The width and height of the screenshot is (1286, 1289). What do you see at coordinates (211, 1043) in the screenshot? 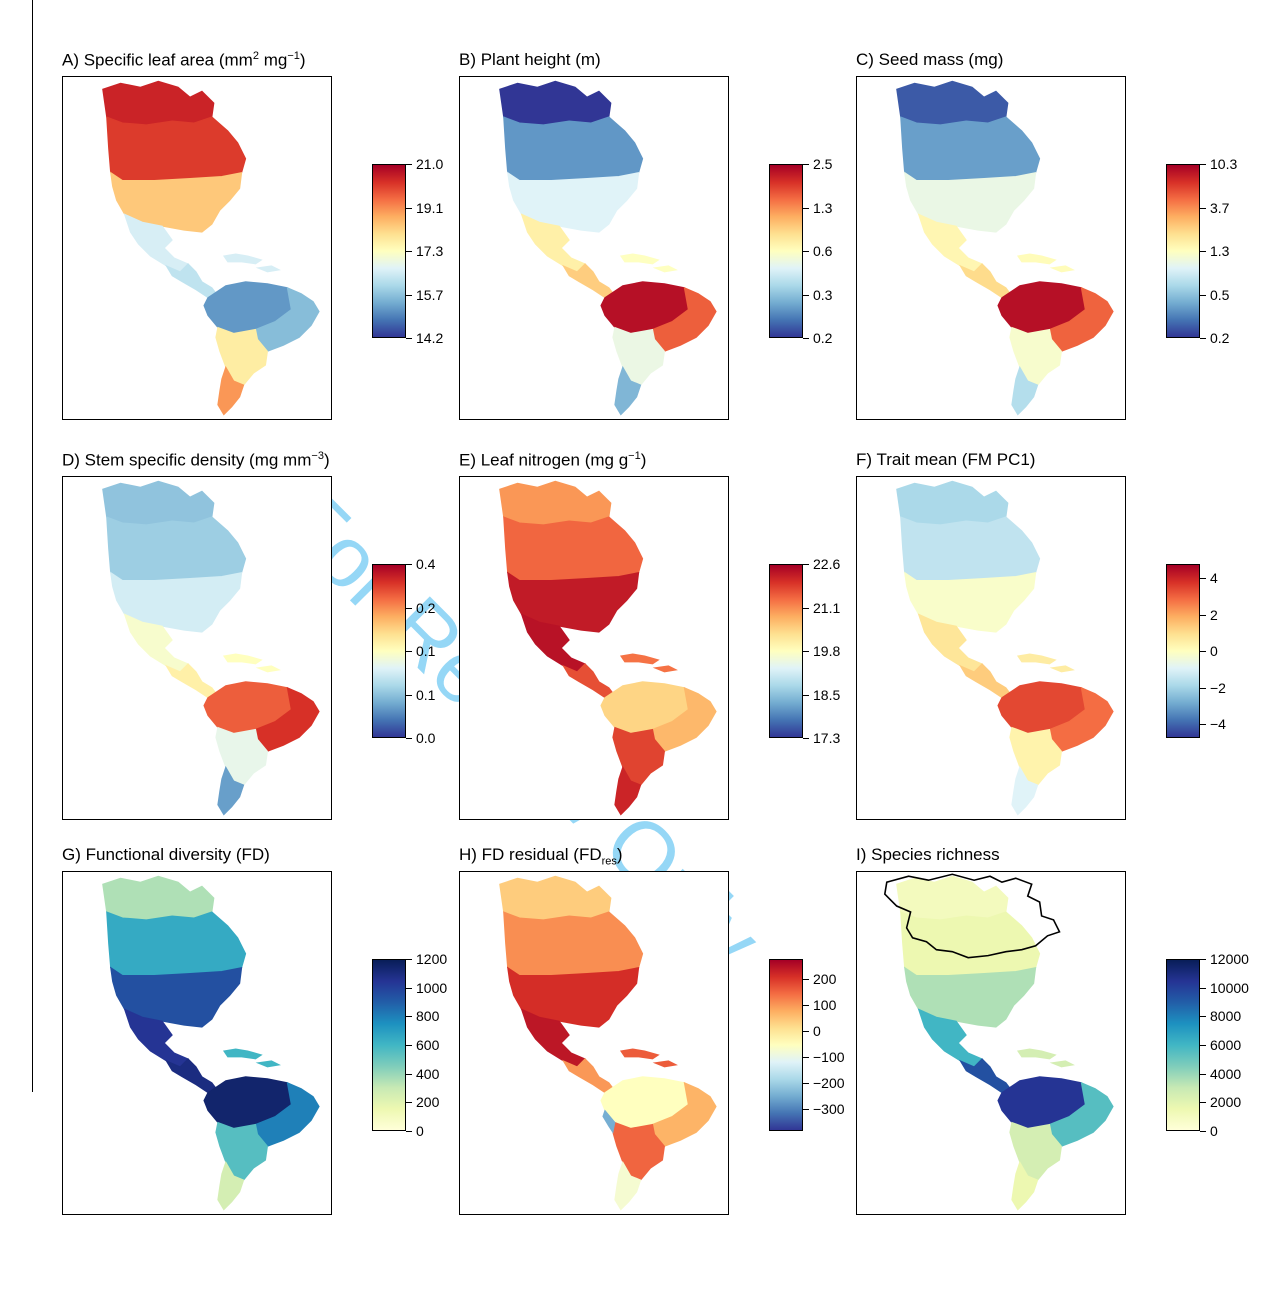
I see `panel-g-map-svg` at bounding box center [211, 1043].